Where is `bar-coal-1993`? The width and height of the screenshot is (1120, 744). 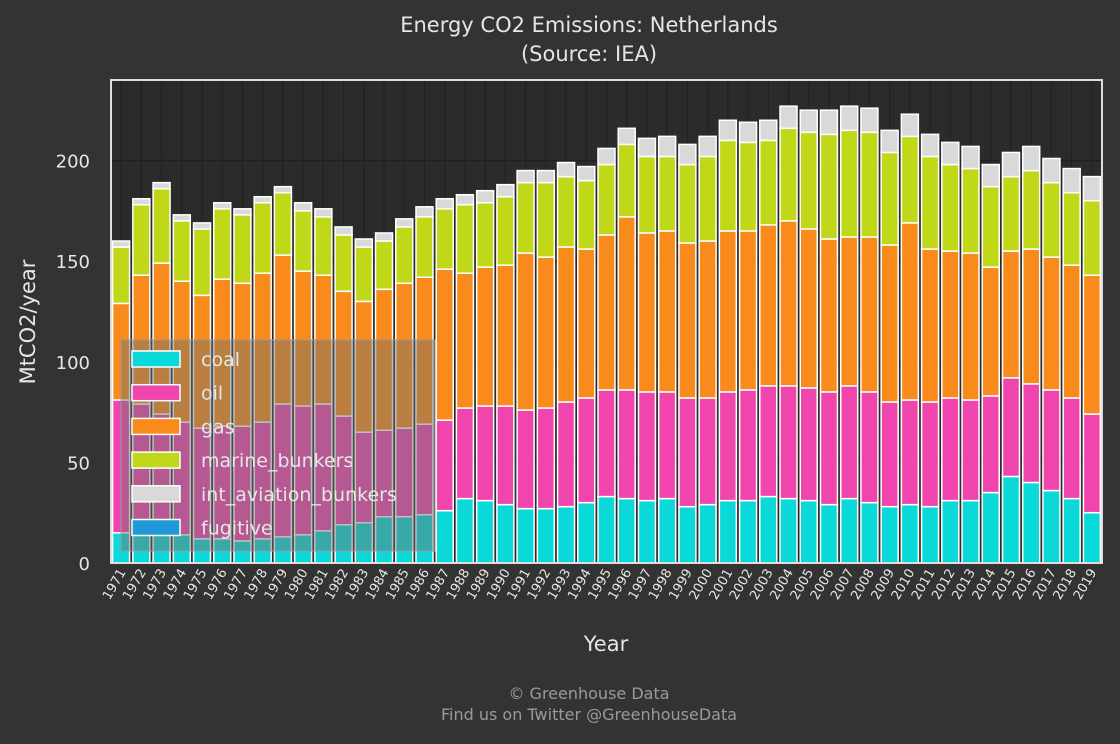
bar-coal-1993 is located at coordinates (566, 534).